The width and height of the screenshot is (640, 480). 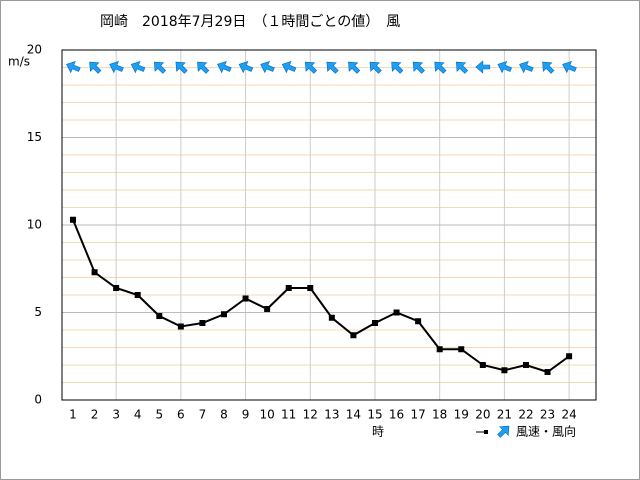 I want to click on x-tick-label: 6, so click(x=181, y=415).